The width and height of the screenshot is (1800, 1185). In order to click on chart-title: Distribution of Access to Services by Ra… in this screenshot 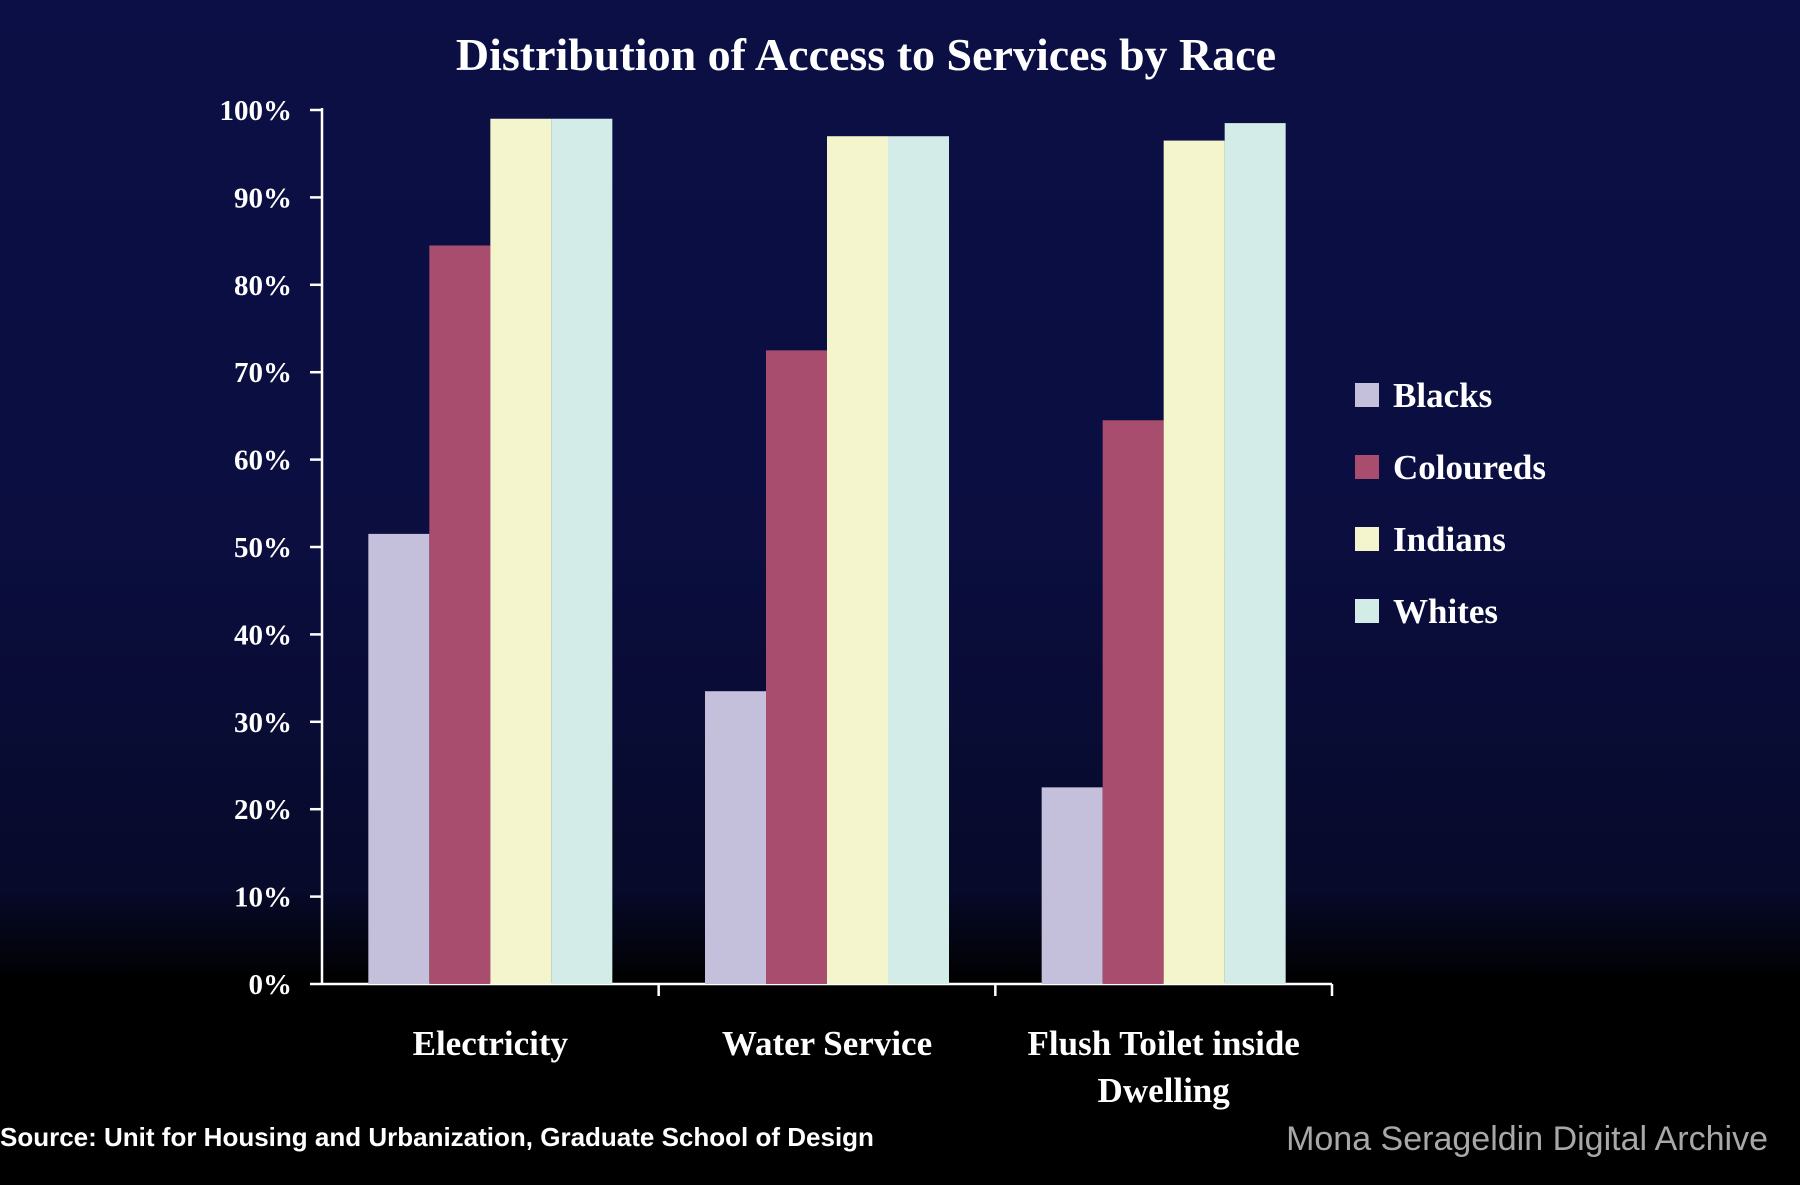, I will do `click(866, 54)`.